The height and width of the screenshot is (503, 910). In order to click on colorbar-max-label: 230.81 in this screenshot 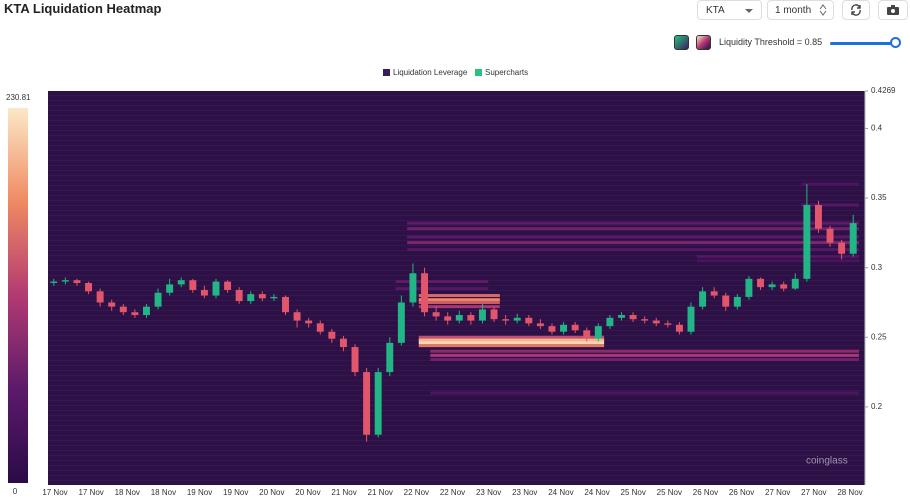, I will do `click(18, 97)`.